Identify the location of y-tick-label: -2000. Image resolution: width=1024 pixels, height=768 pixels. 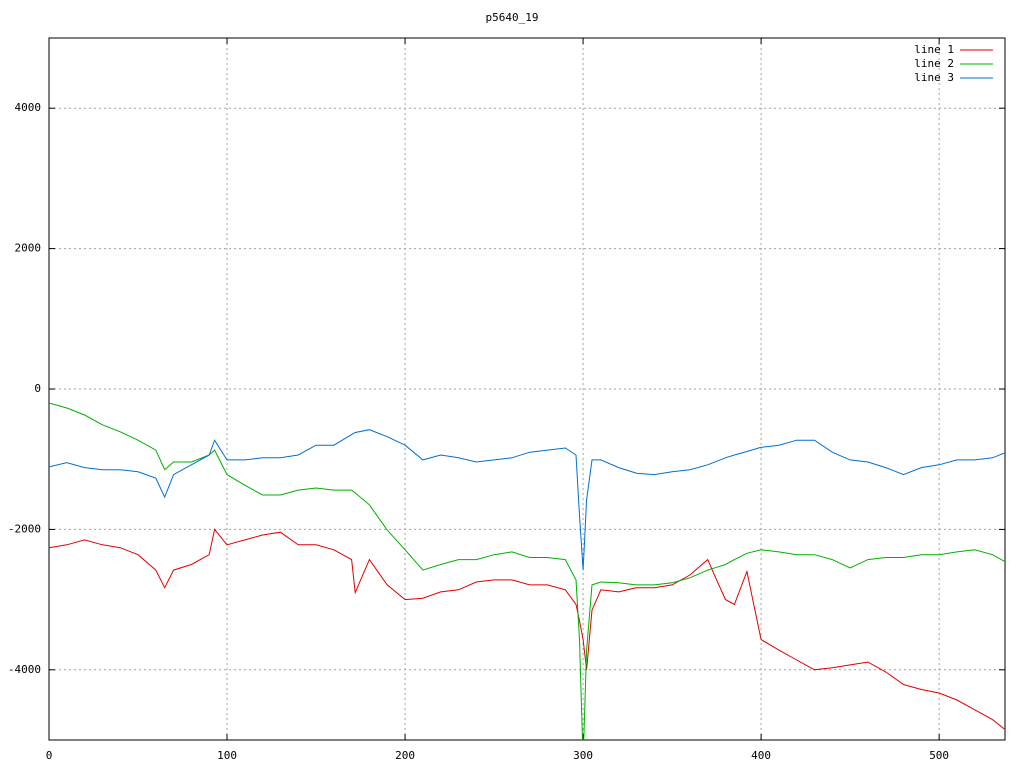
(24, 528).